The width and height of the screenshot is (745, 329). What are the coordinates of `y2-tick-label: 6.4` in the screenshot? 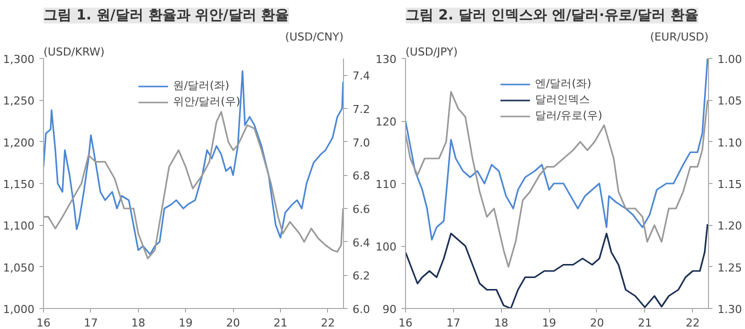 It's located at (361, 243).